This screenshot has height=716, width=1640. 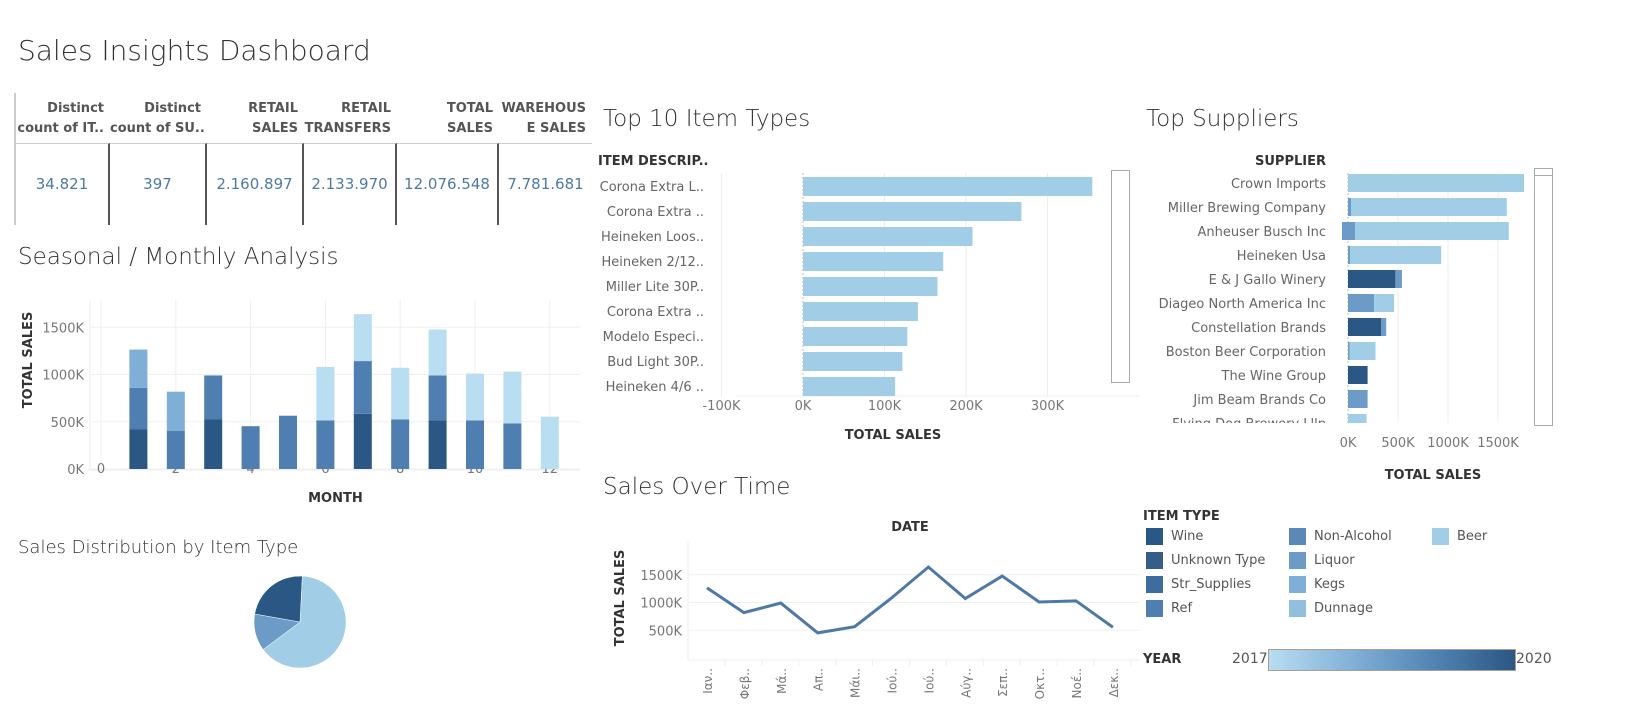 I want to click on legend-item: Non-Alcohol, so click(x=1340, y=536).